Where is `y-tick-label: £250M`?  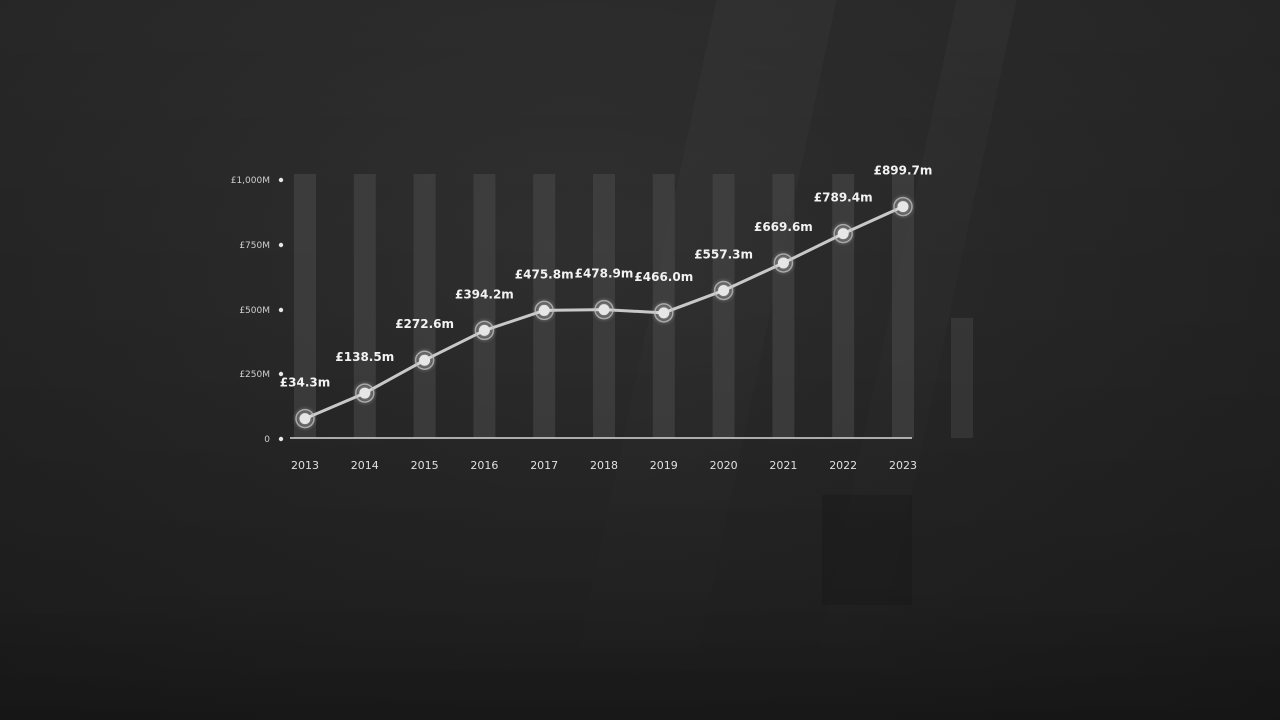 y-tick-label: £250M is located at coordinates (254, 375).